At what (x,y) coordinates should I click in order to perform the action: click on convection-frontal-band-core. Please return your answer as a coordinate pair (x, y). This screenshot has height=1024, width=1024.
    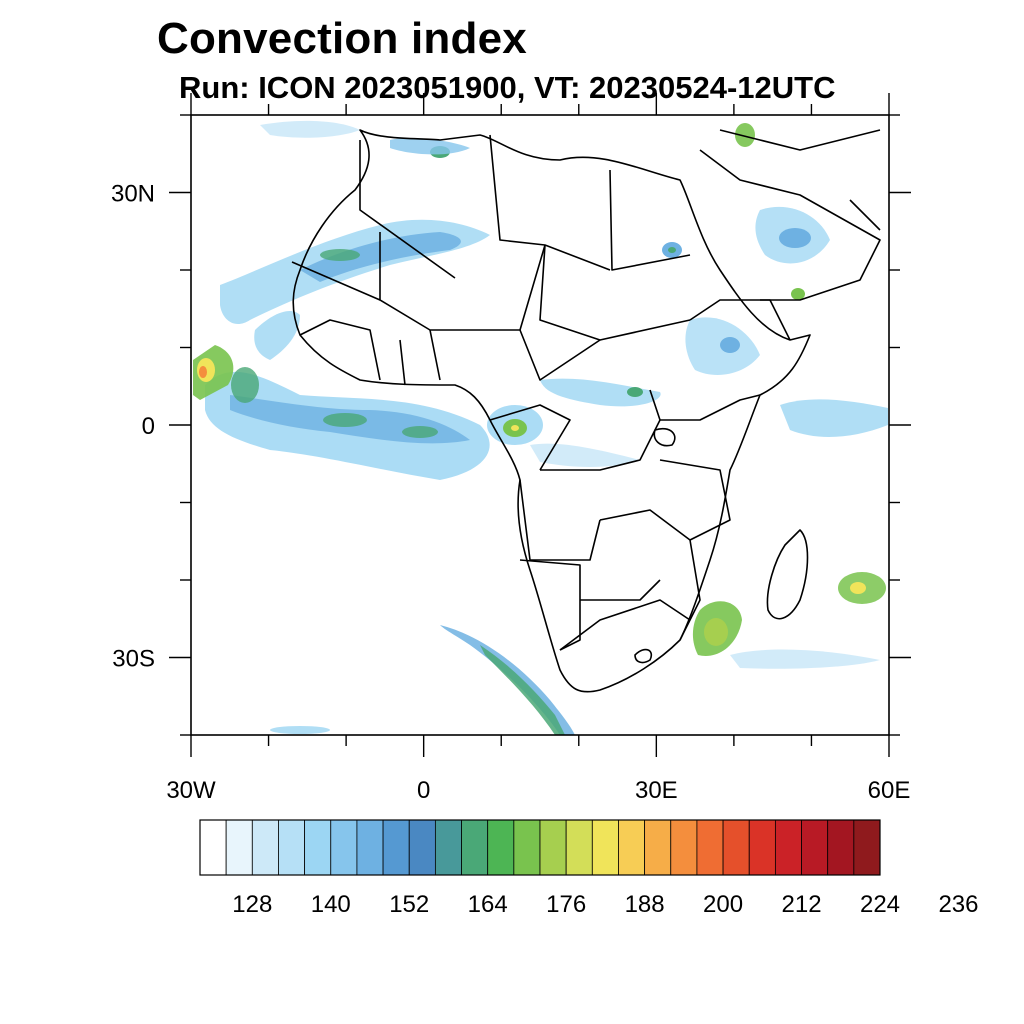
    Looking at the image, I should click on (522, 690).